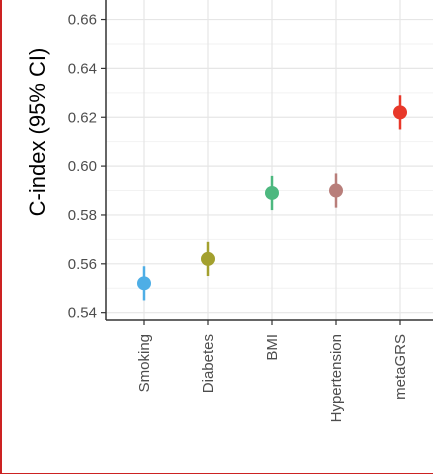  What do you see at coordinates (82, 215) in the screenshot?
I see `y-tick-label: 0.58` at bounding box center [82, 215].